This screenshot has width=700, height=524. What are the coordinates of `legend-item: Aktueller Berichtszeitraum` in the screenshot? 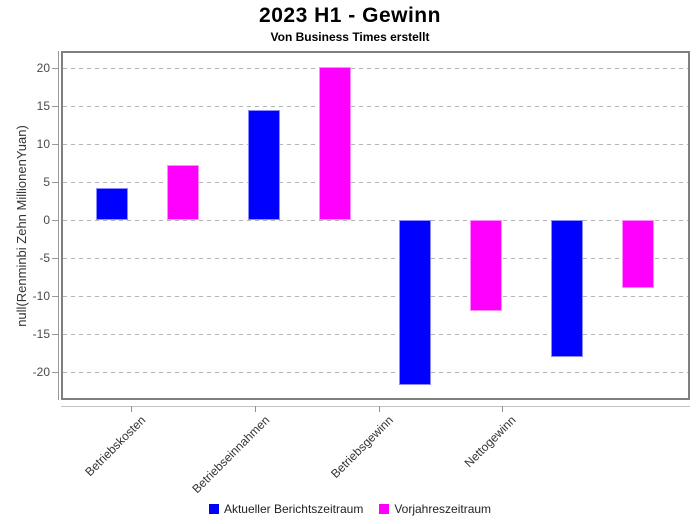 It's located at (286, 509).